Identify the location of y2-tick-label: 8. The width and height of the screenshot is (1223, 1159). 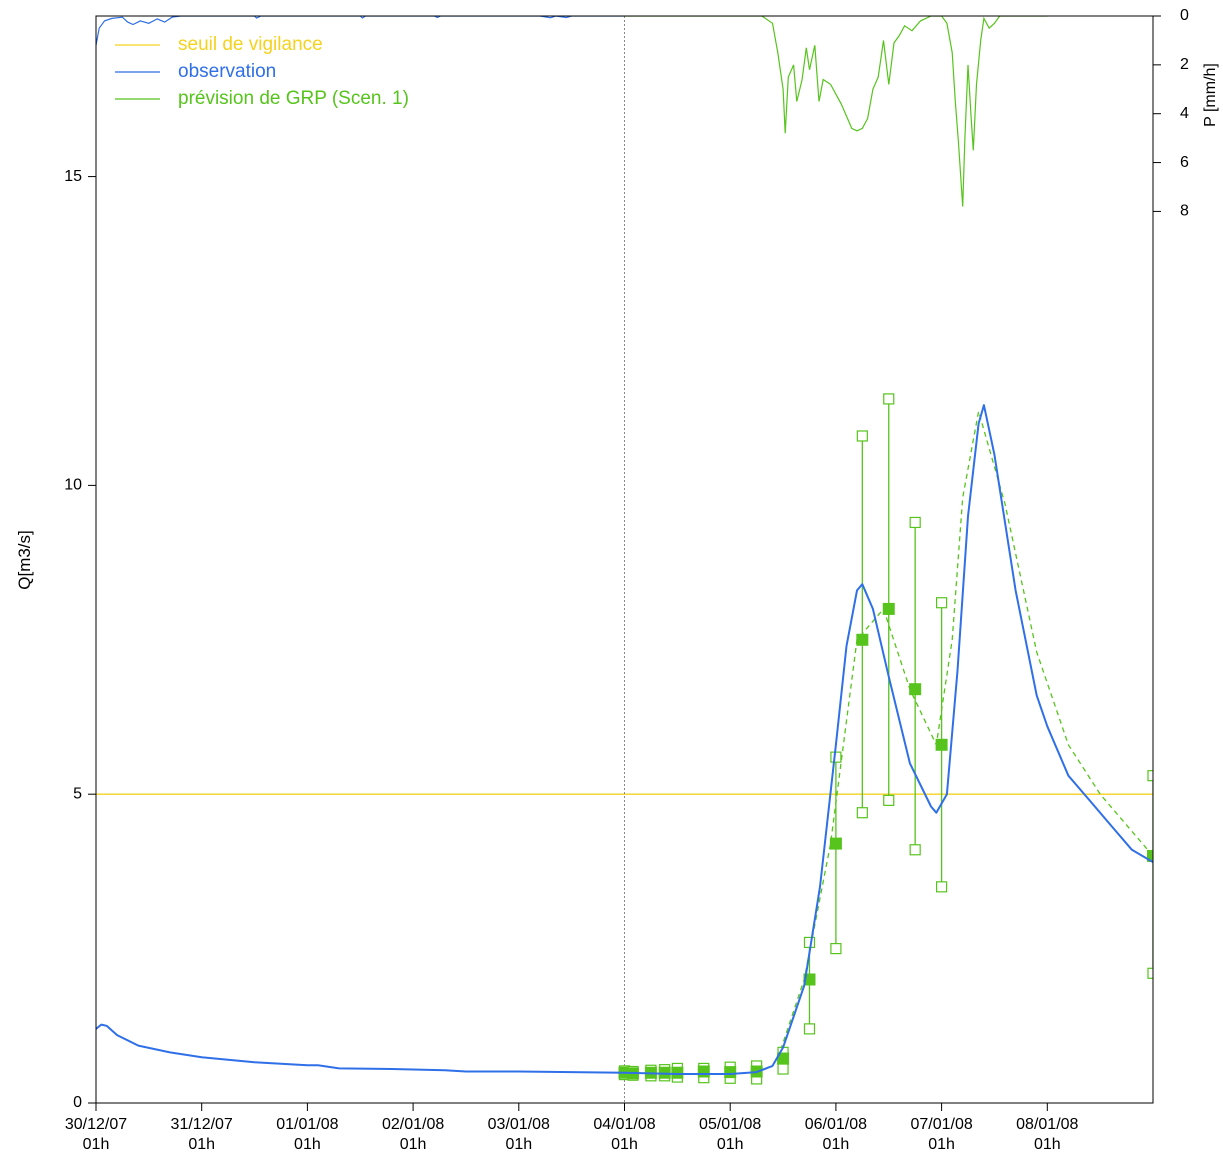
(1184, 211).